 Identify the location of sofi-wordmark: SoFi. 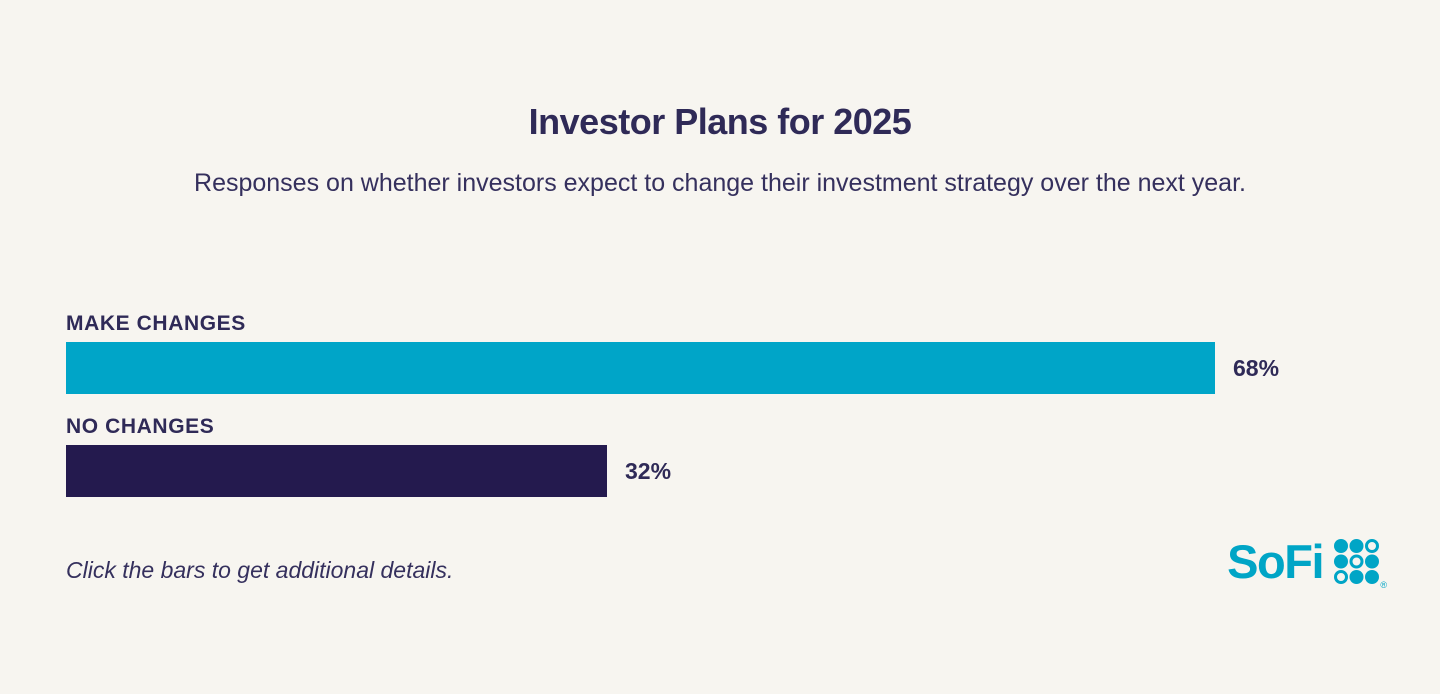
(1275, 561).